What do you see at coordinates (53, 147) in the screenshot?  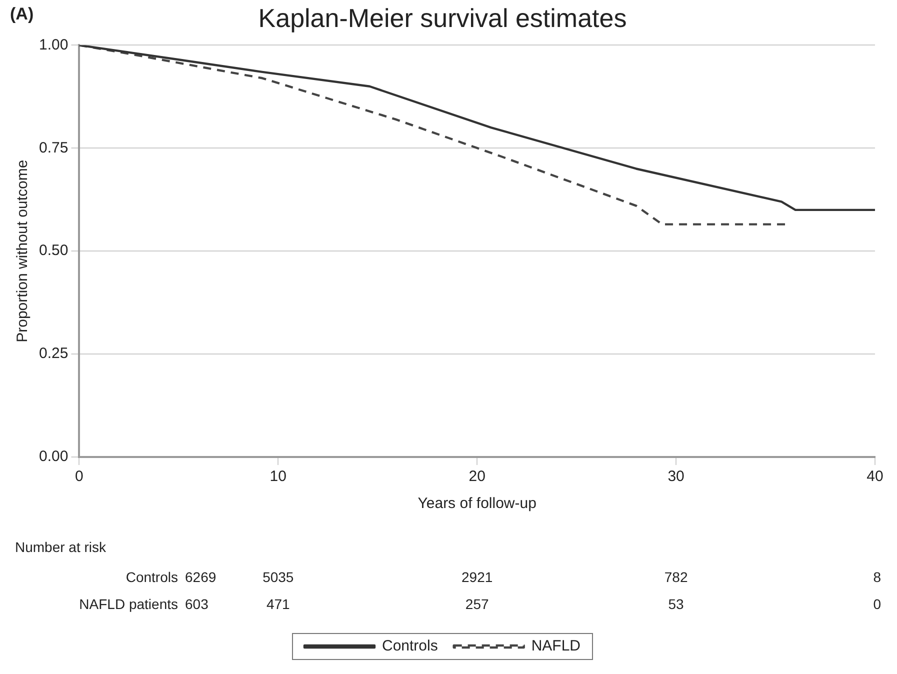 I see `y-tick-label: 0.75` at bounding box center [53, 147].